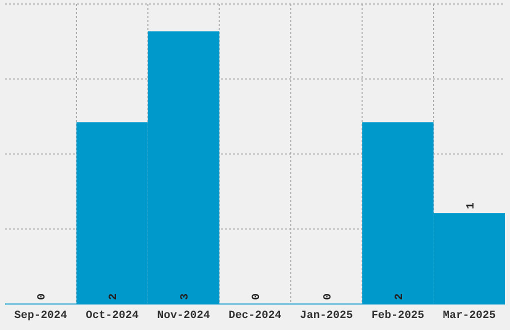 The width and height of the screenshot is (510, 330). What do you see at coordinates (327, 316) in the screenshot?
I see `x-tick-label: Jan-2025` at bounding box center [327, 316].